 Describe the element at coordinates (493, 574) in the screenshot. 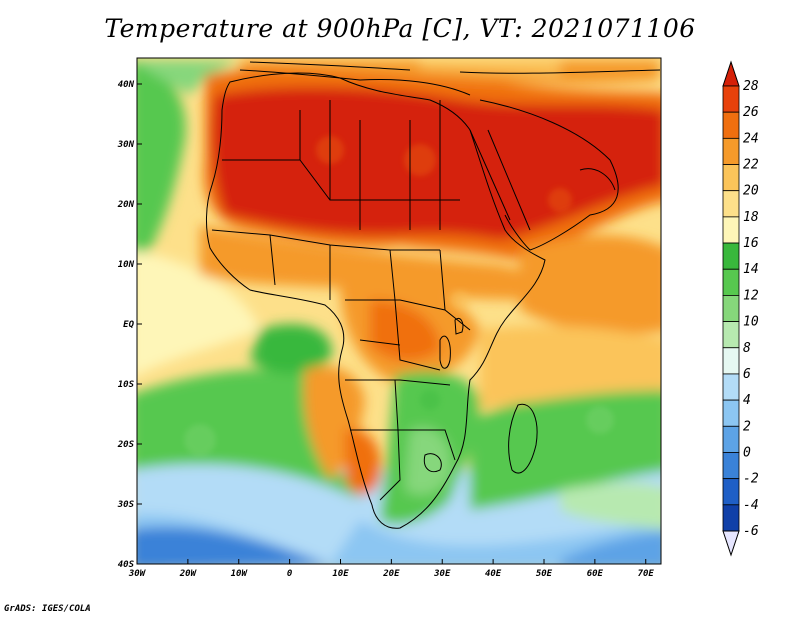

I see `x-tick-label: 40E` at that location.